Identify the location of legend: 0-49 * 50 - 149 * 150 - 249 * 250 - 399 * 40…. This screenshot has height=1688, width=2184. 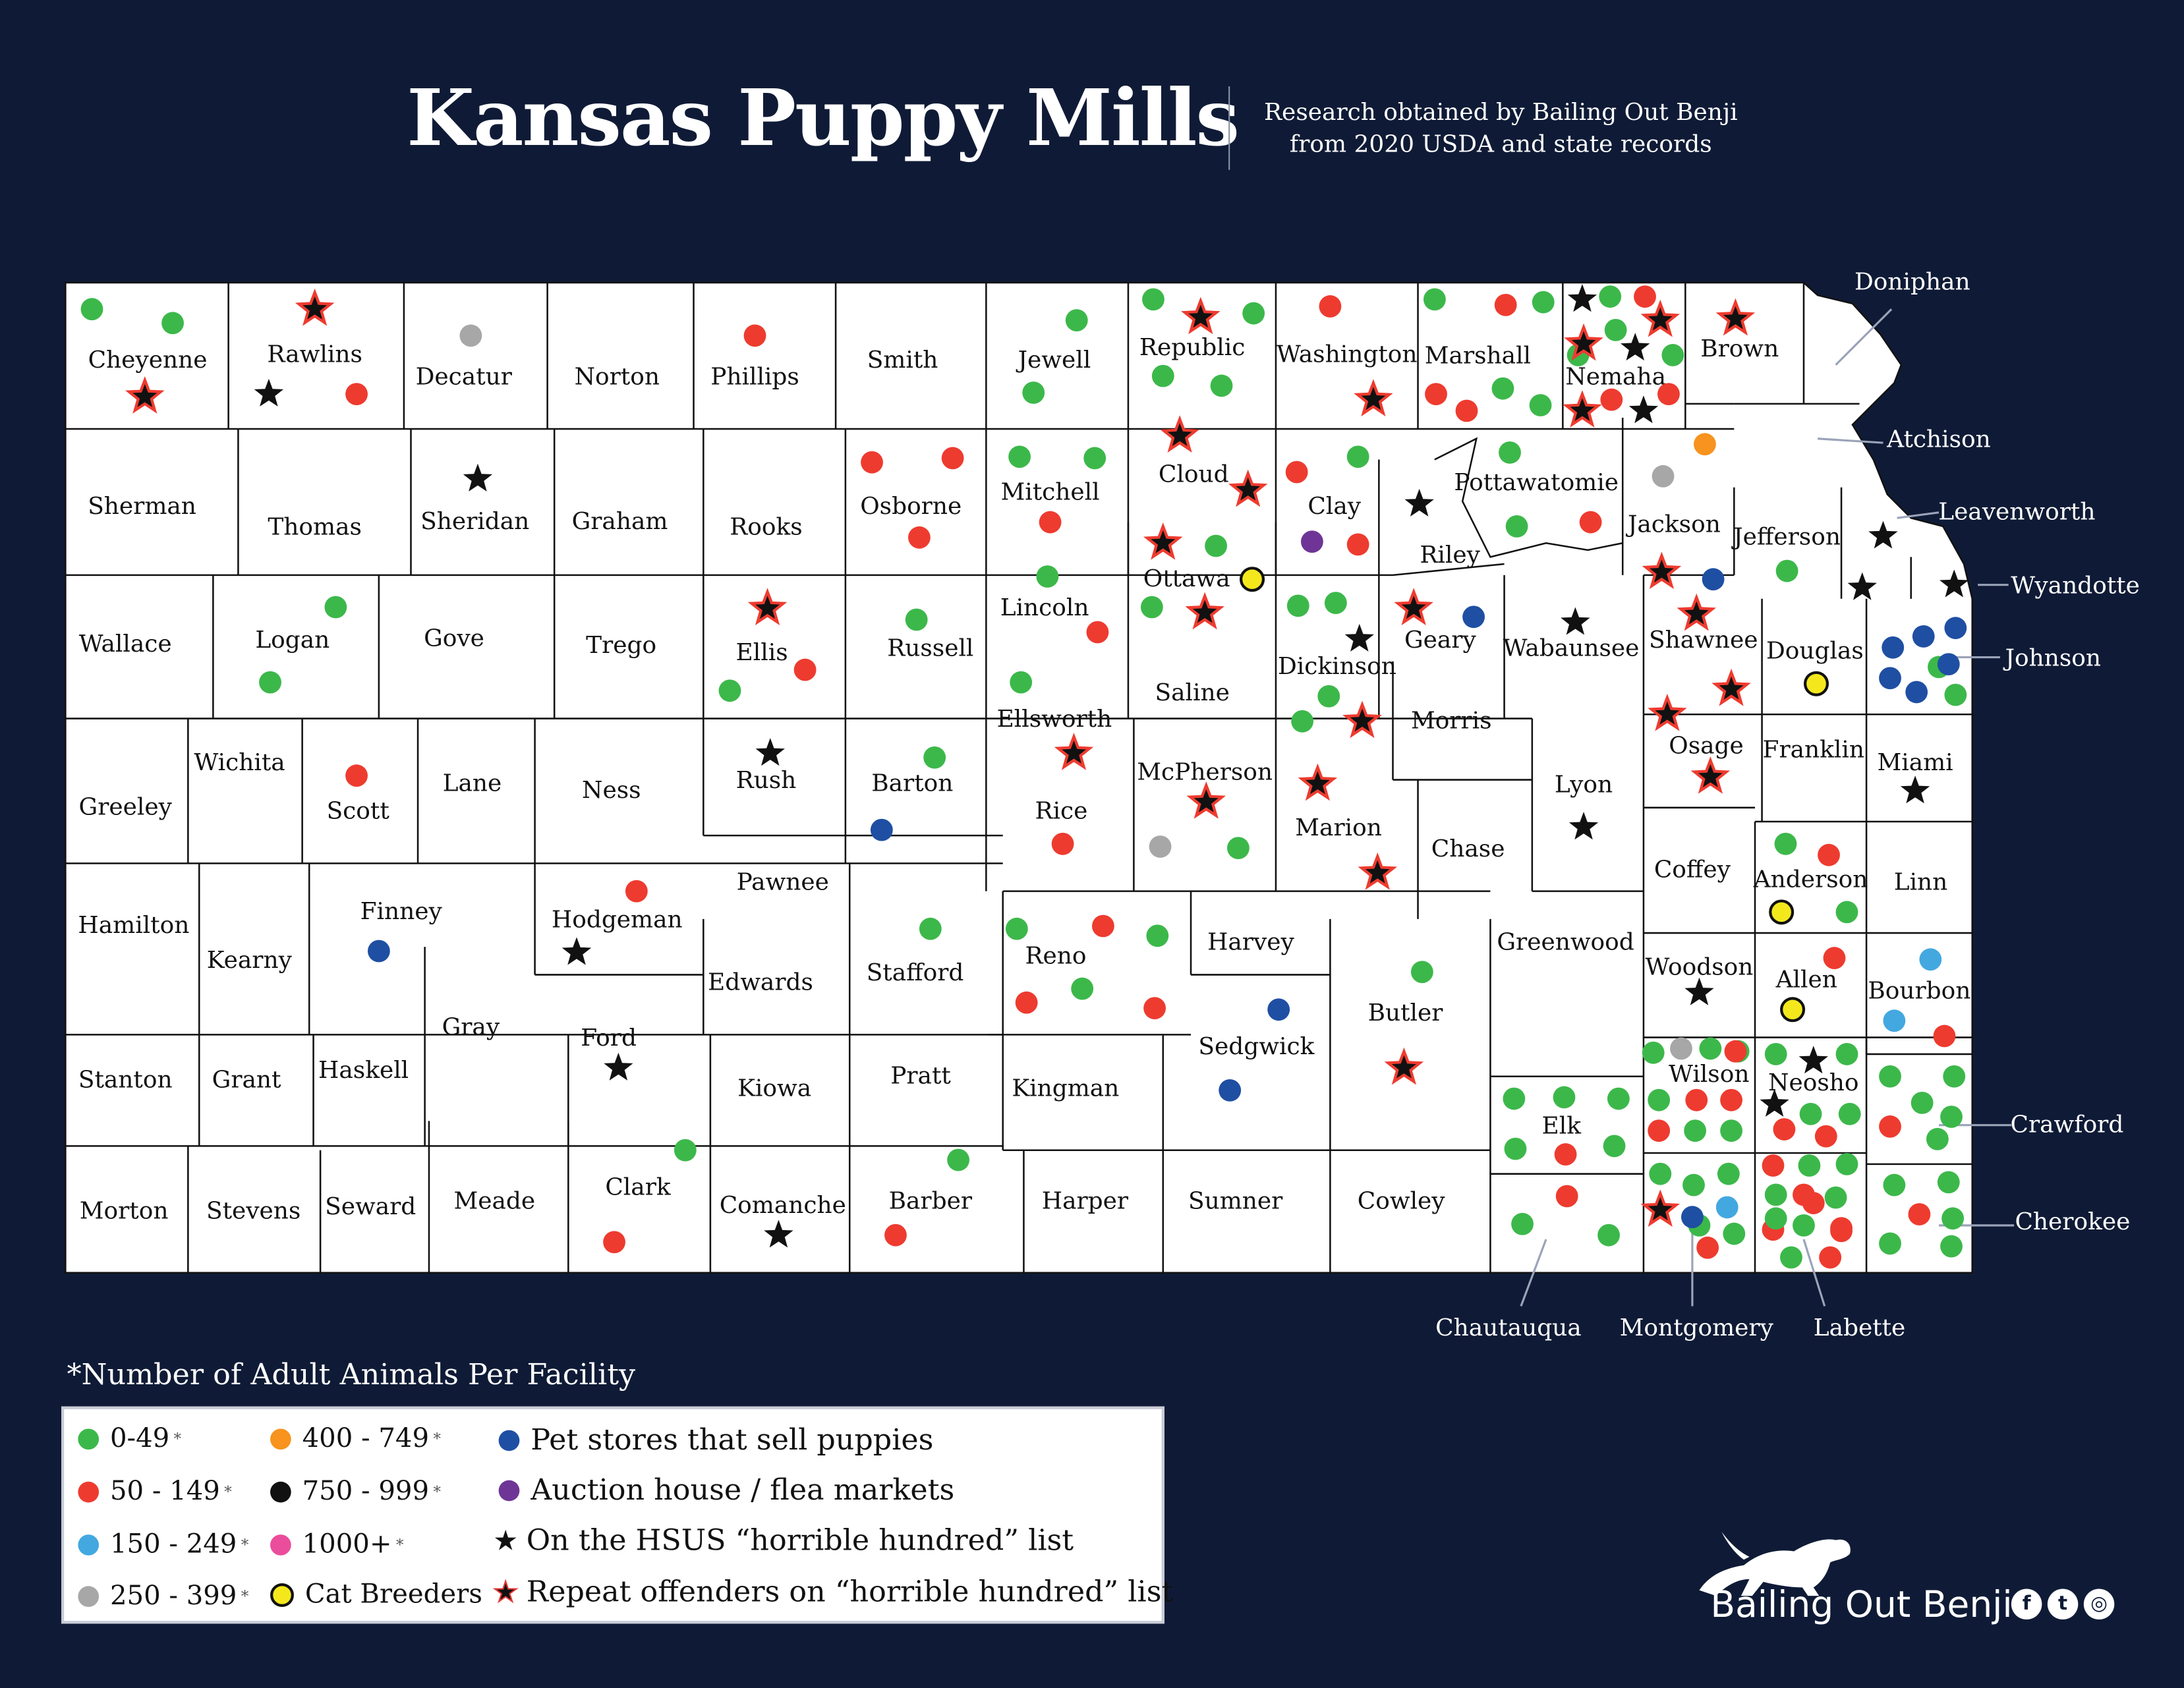
(617, 1515).